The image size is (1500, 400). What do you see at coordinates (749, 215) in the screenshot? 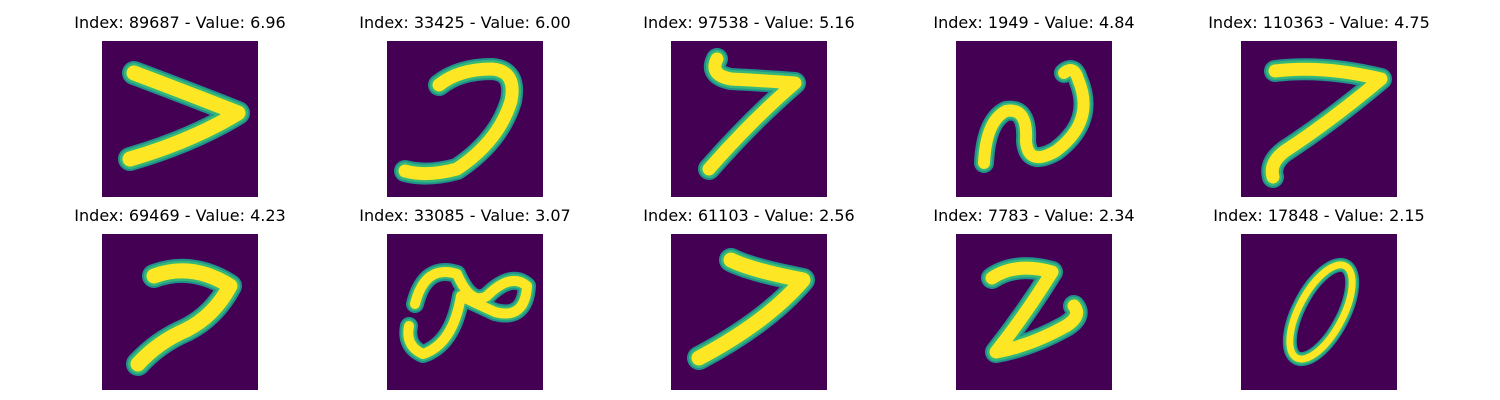
I see `panel-title: Index: 61103 - Value: 2.56` at bounding box center [749, 215].